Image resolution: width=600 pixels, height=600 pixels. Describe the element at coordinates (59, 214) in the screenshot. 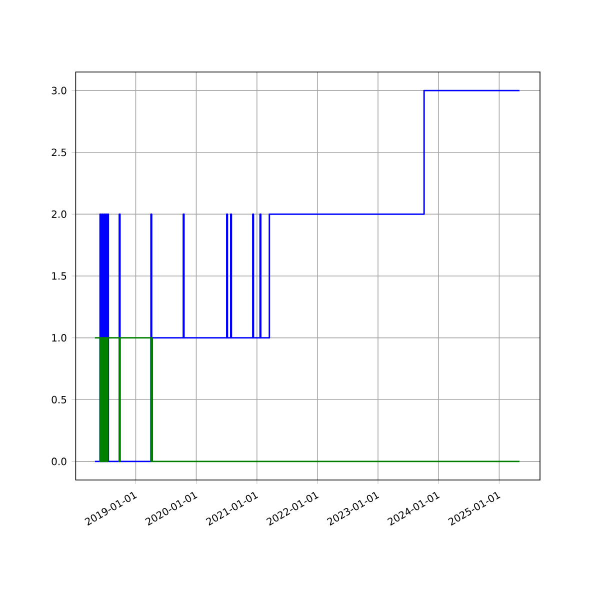

I see `y-tick-label: 2.0` at that location.